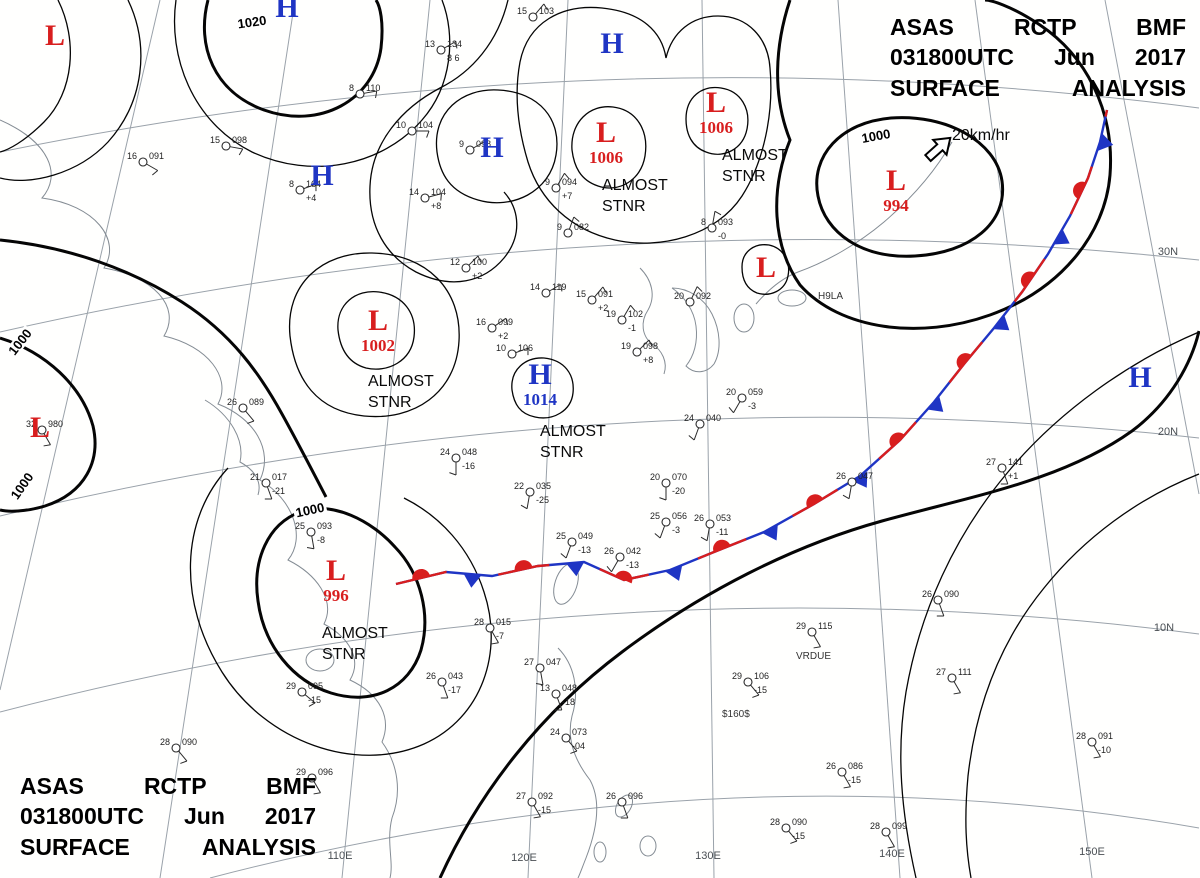 The image size is (1200, 878). Describe the element at coordinates (547, 182) in the screenshot. I see `station-number: 9` at that location.